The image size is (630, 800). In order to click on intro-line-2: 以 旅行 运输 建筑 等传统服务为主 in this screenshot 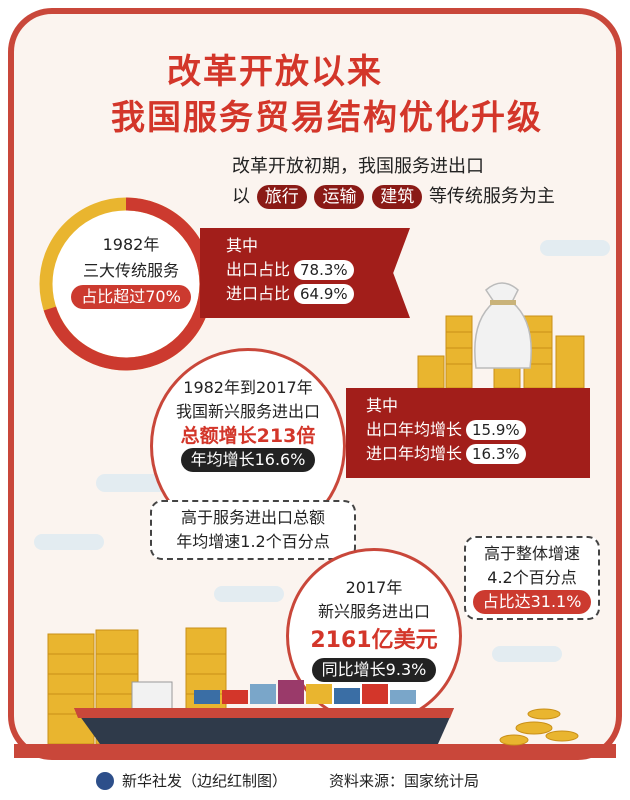, I will do `click(393, 197)`.